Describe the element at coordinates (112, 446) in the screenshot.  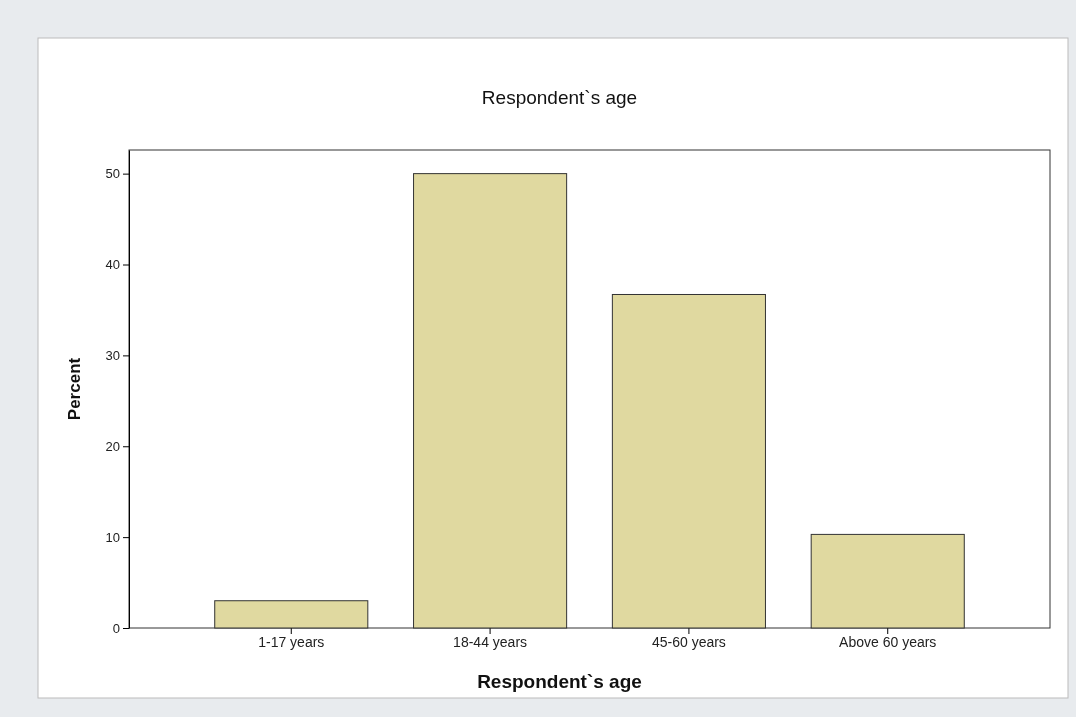
I see `y-tick-label: 20` at that location.